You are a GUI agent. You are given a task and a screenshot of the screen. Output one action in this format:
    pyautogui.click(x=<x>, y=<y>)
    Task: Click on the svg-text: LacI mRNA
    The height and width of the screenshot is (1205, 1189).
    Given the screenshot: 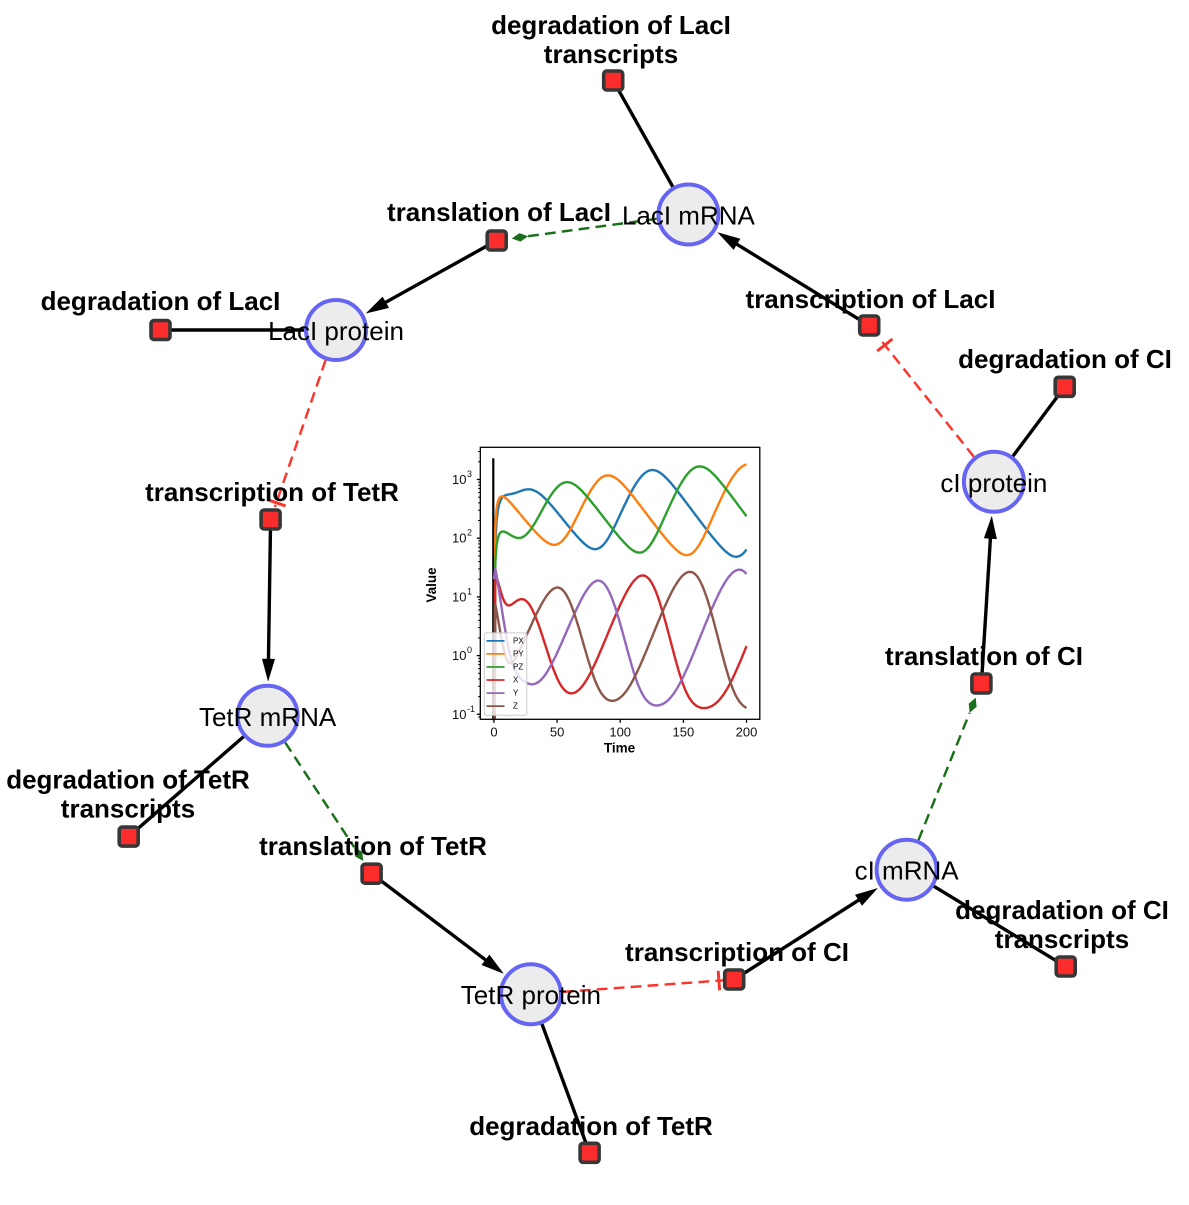 What is the action you would take?
    pyautogui.click(x=689, y=216)
    